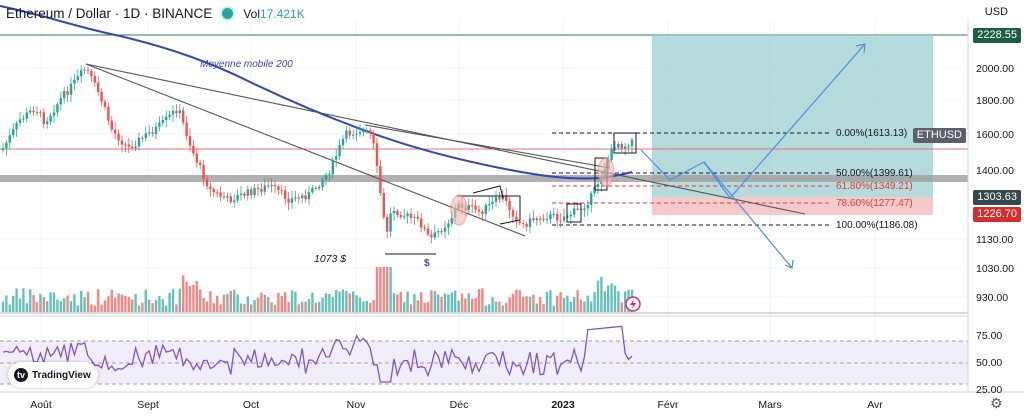 This screenshot has height=417, width=1024. What do you see at coordinates (21, 375) in the screenshot?
I see `tradingview-mark-icon: tv` at bounding box center [21, 375].